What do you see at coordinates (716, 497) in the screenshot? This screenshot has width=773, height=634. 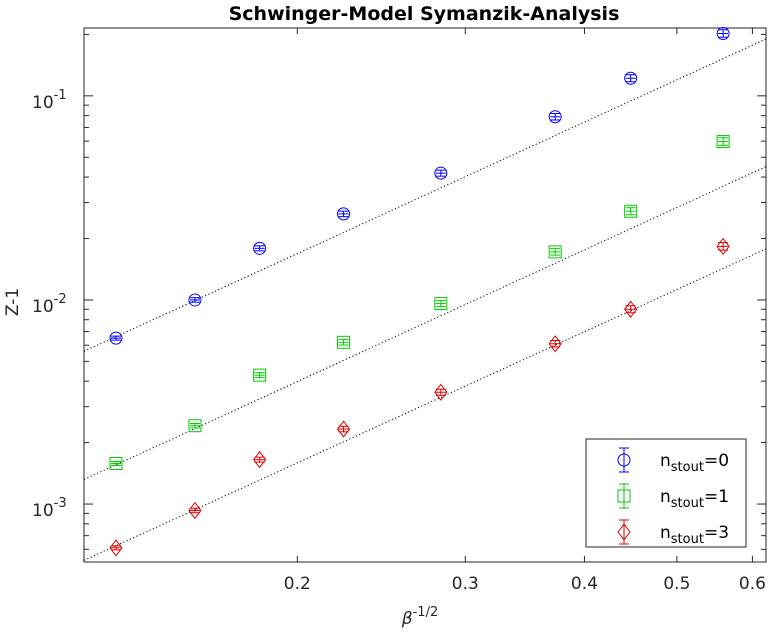 I see `legend-label-suffix: =1` at bounding box center [716, 497].